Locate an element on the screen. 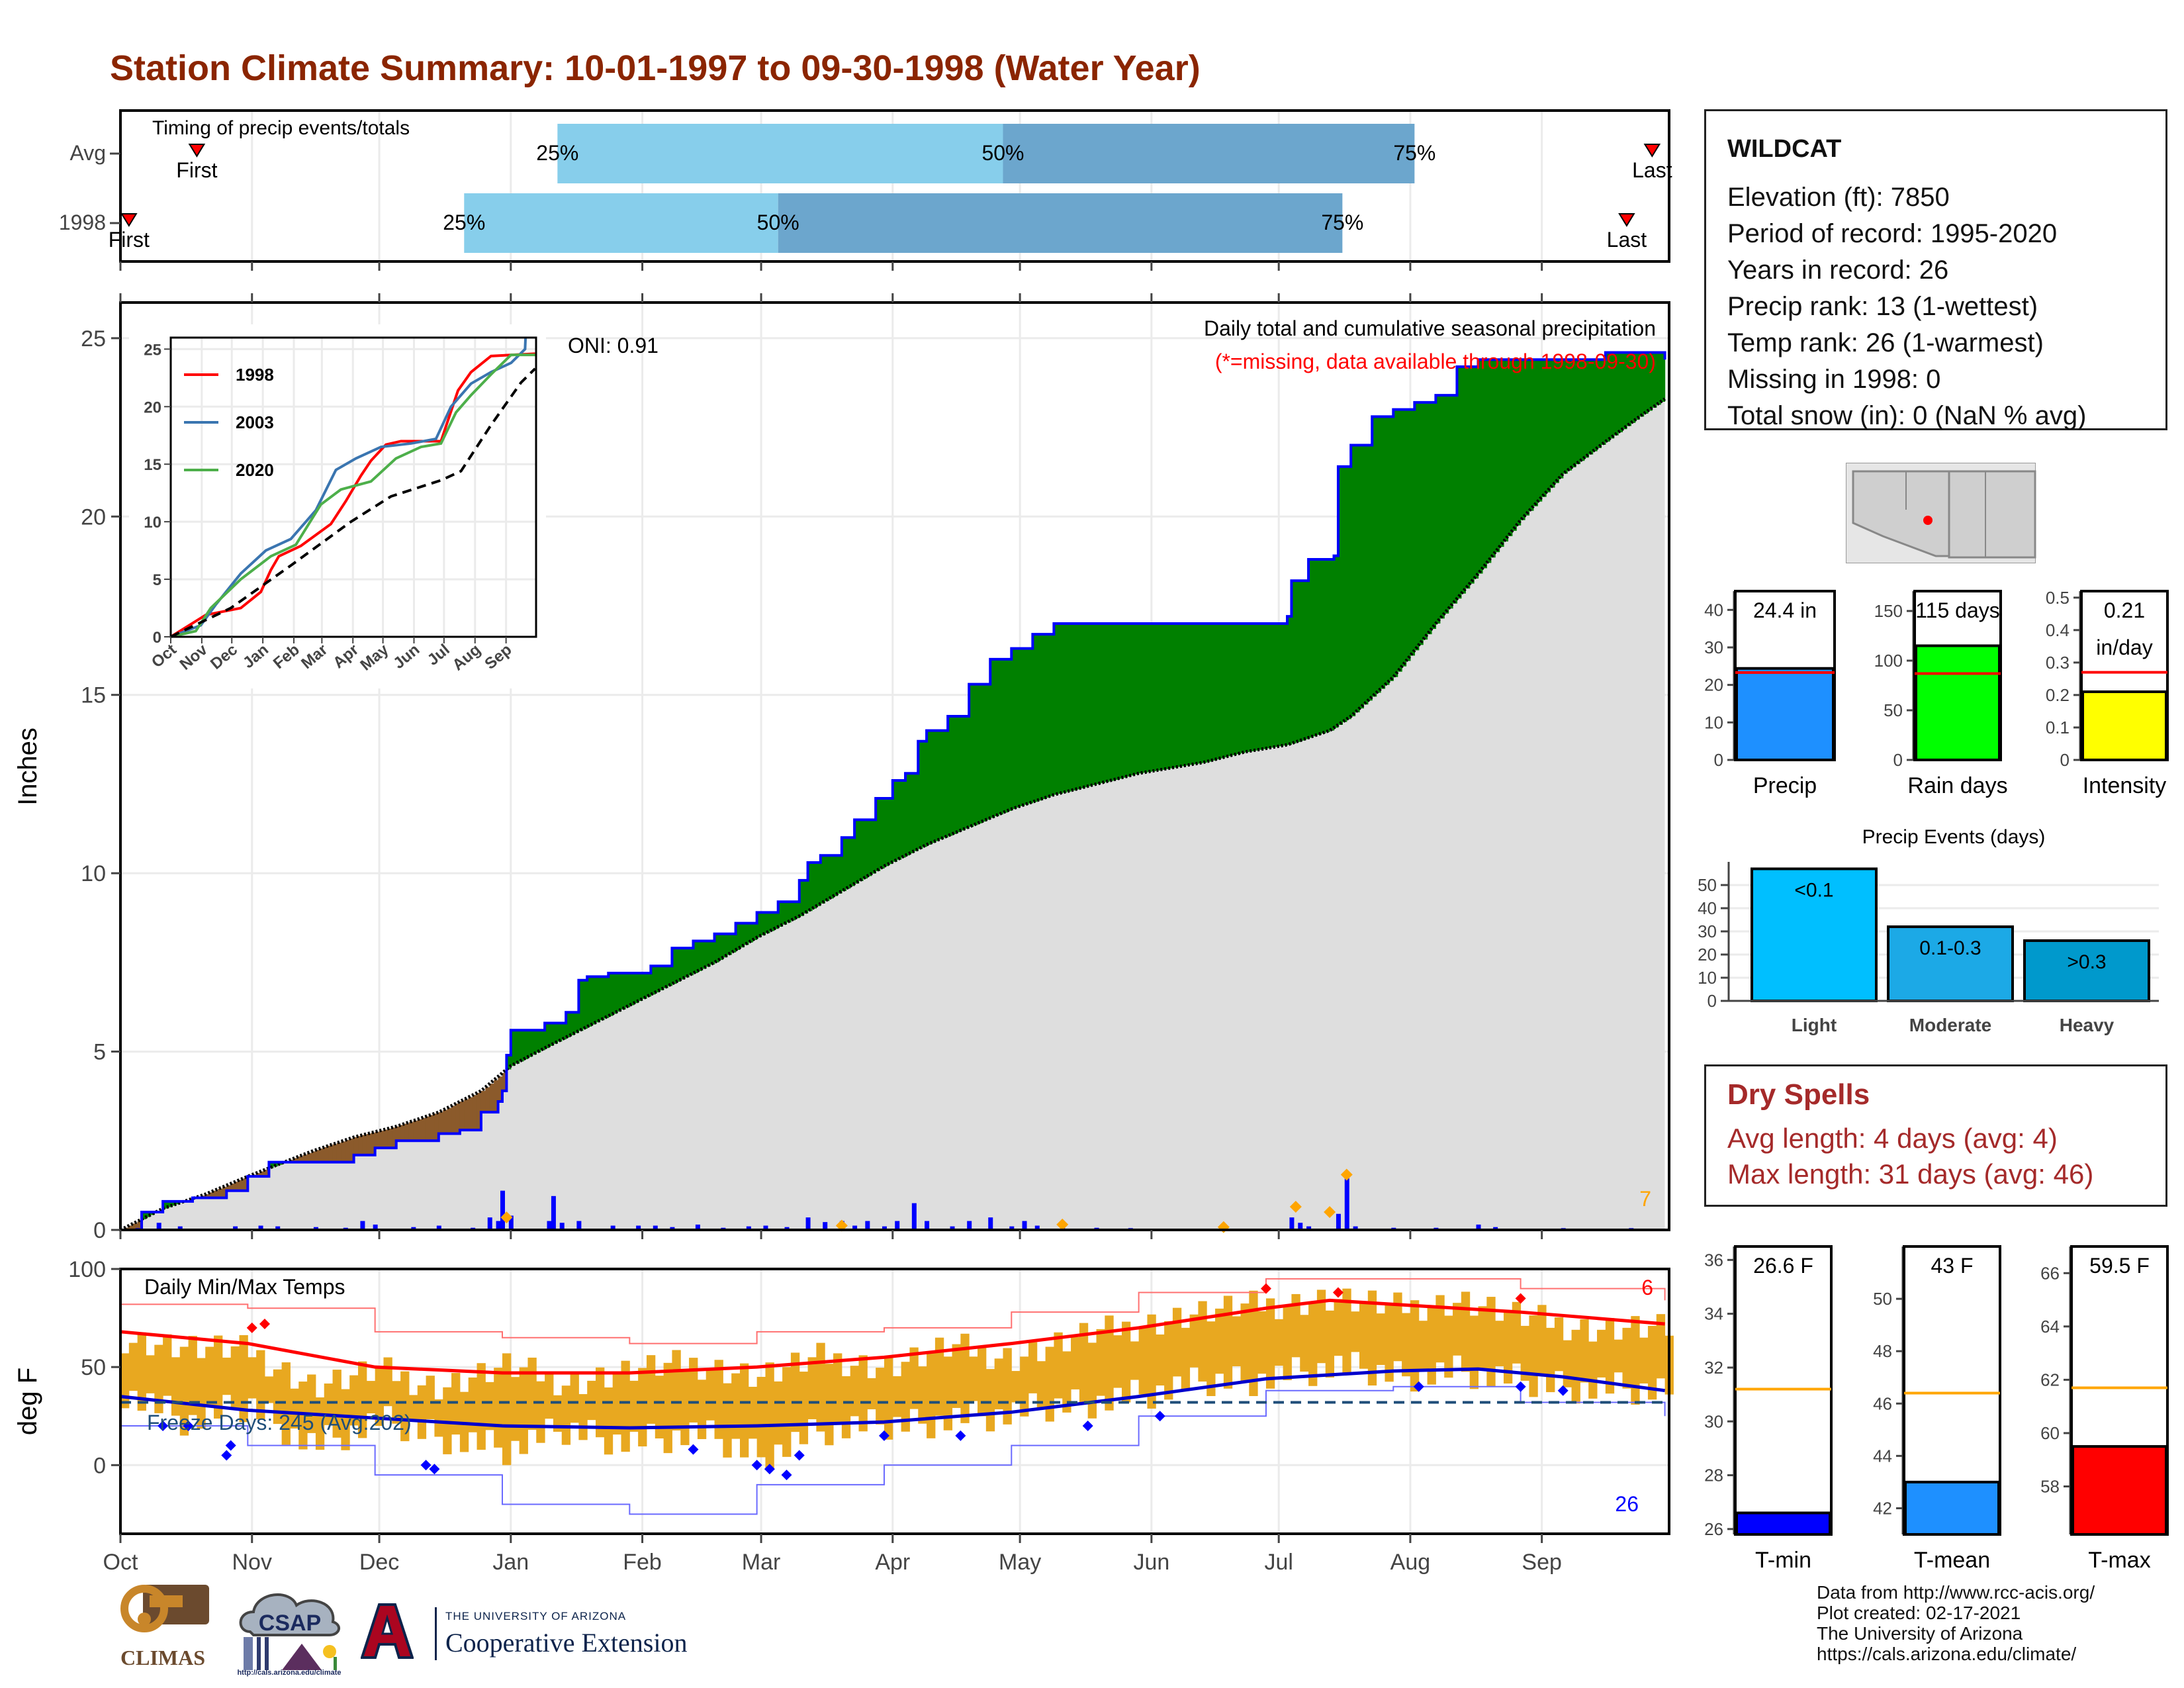  ua-block-a-icon is located at coordinates (387, 1632).